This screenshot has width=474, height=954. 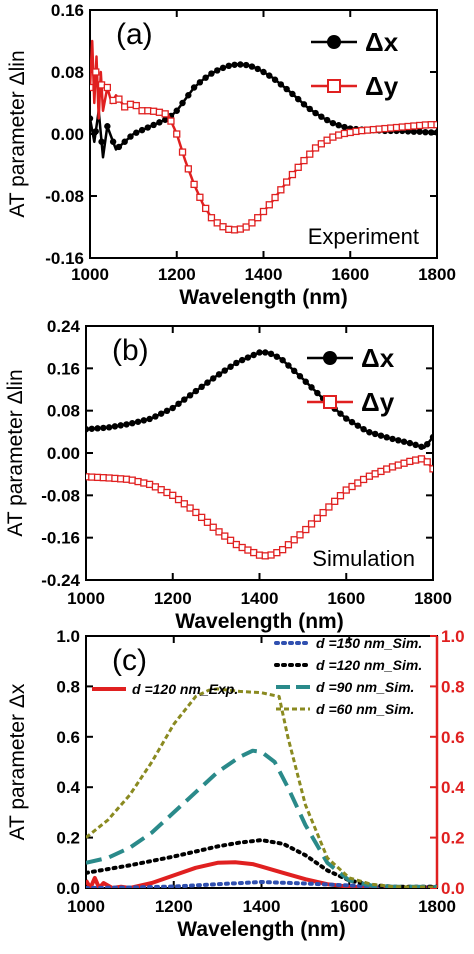 I want to click on y-tick-label: -0.24, so click(x=60, y=580).